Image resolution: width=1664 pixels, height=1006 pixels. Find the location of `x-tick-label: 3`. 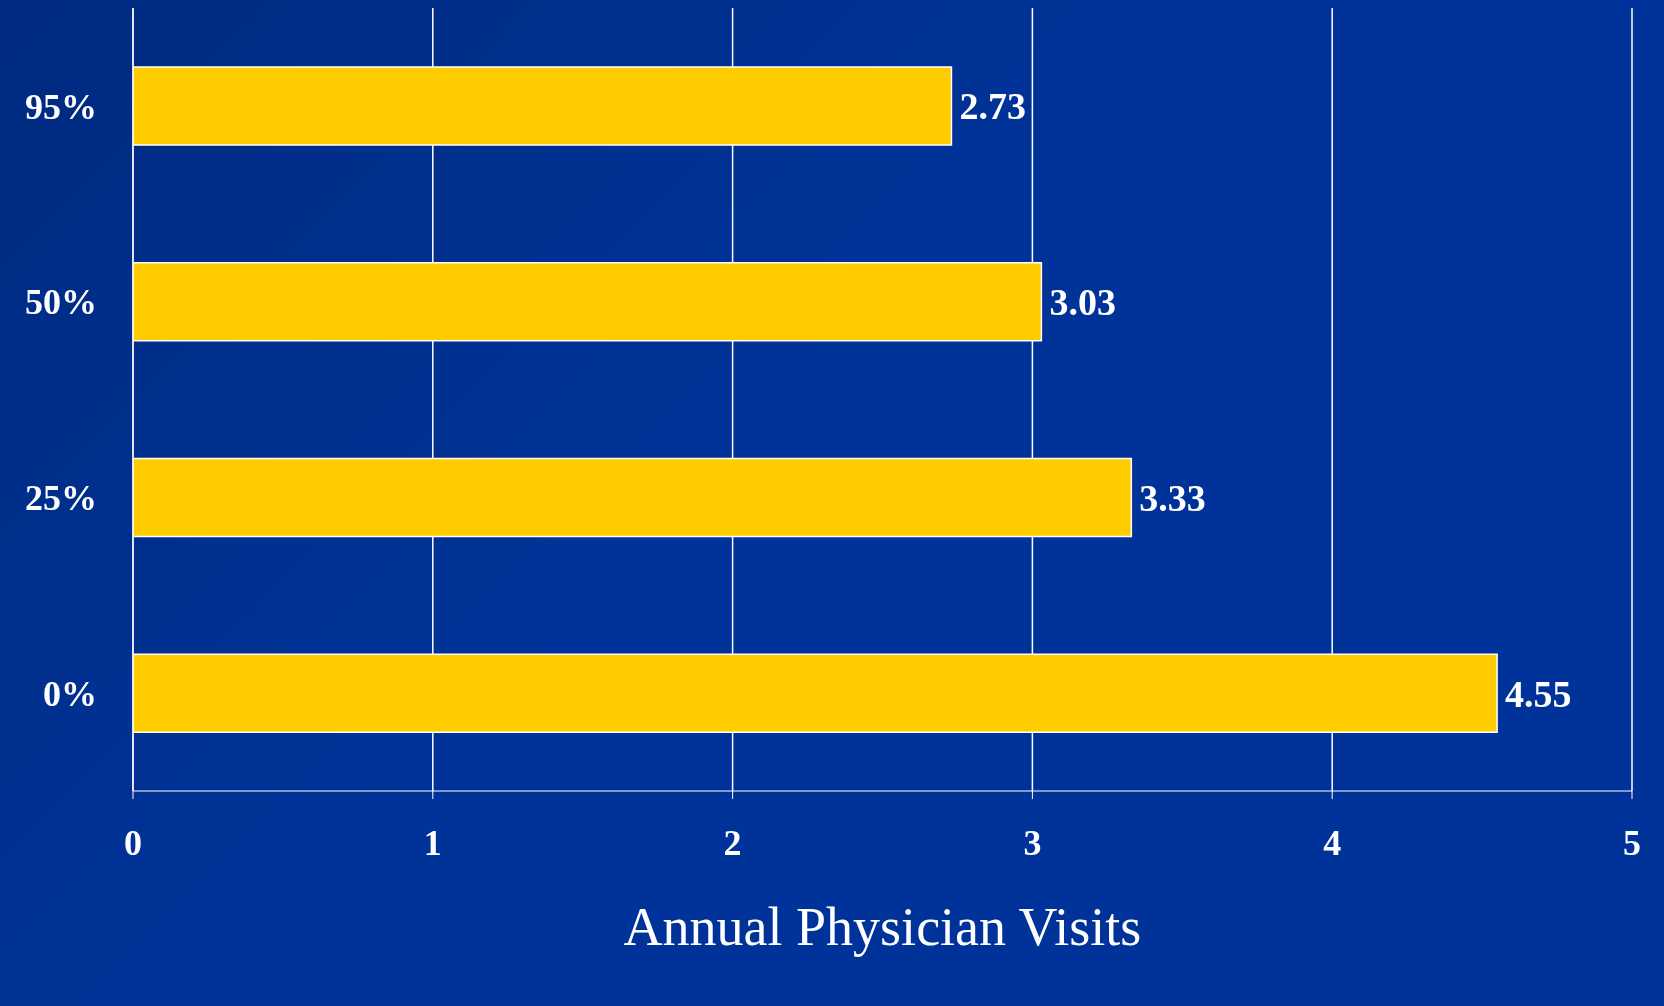

x-tick-label: 3 is located at coordinates (1032, 842).